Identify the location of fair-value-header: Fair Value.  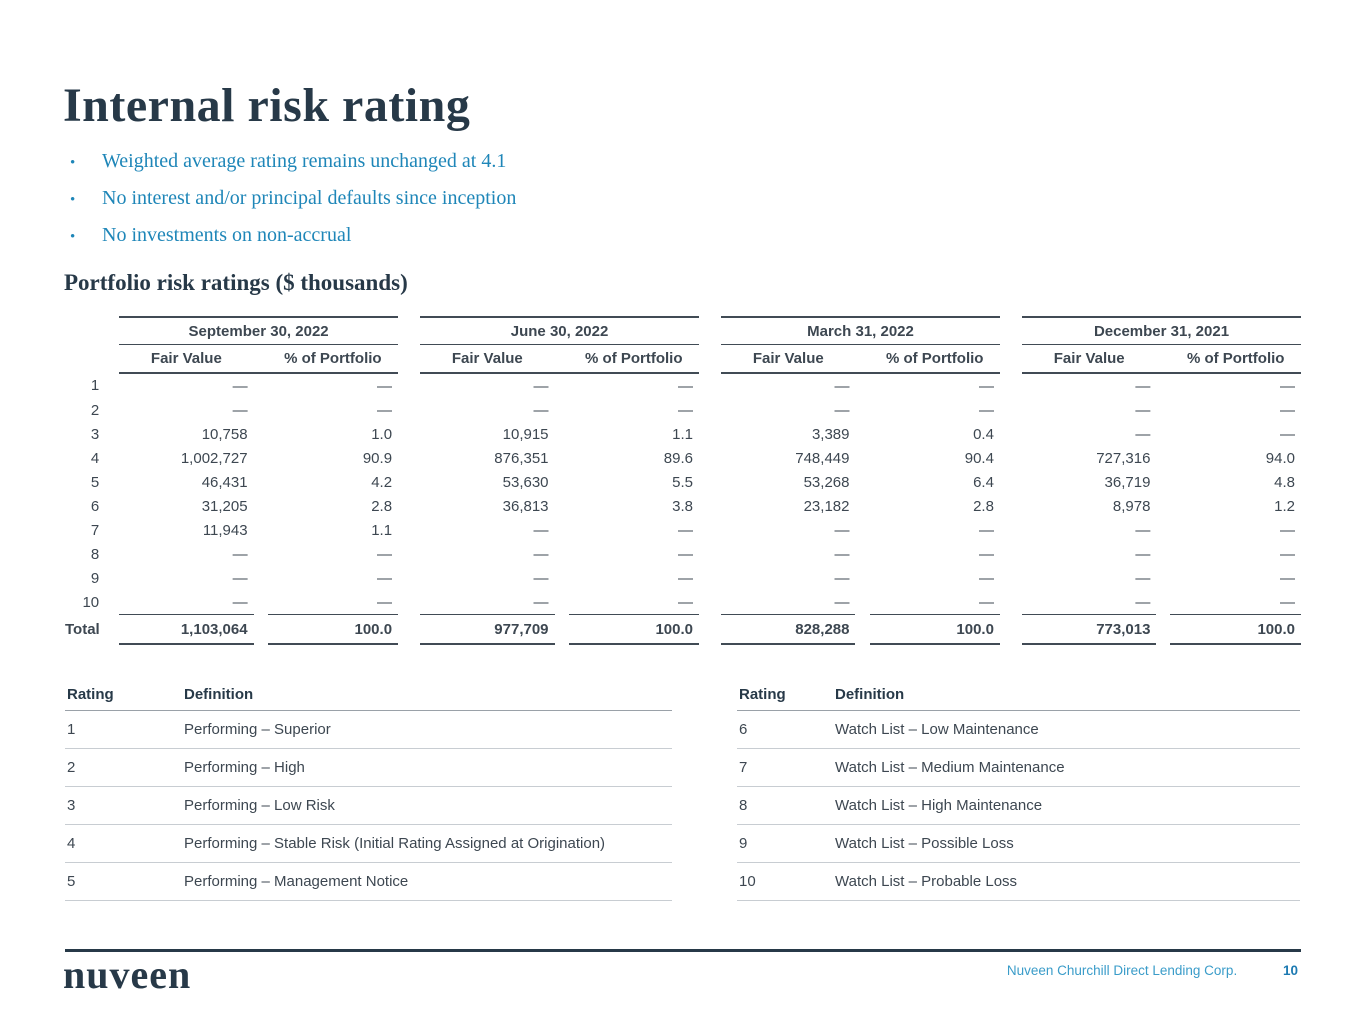
(788, 359).